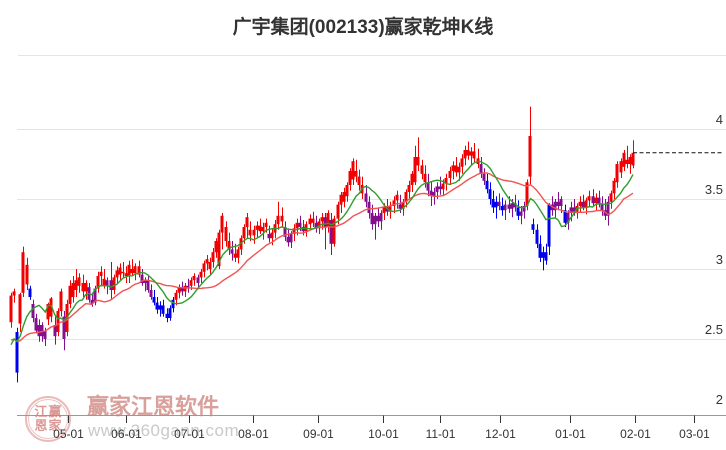 Image resolution: width=726 pixels, height=450 pixels. I want to click on y-tick-label: 2.5, so click(714, 329).